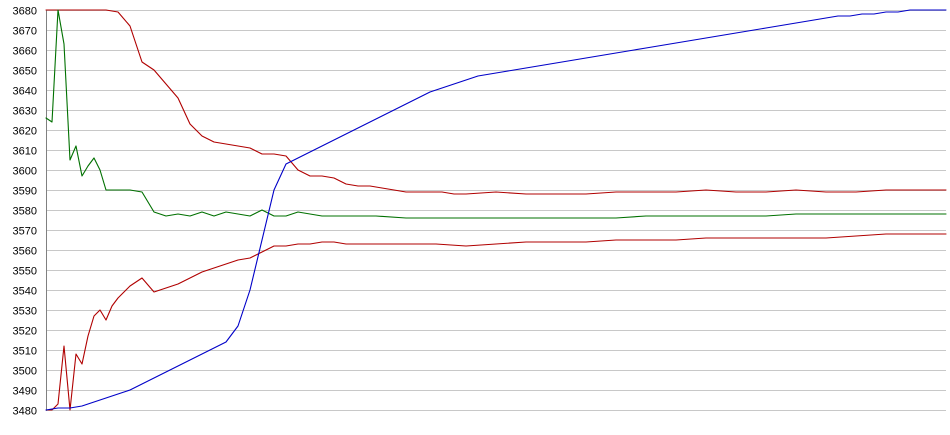 The image size is (950, 435). I want to click on y-tick-label: 3550, so click(25, 272).